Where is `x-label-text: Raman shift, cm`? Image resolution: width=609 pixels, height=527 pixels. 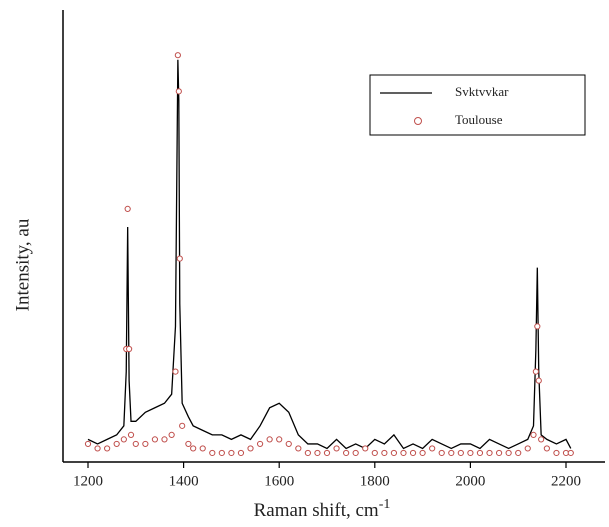 x-label-text: Raman shift, cm is located at coordinates (316, 510).